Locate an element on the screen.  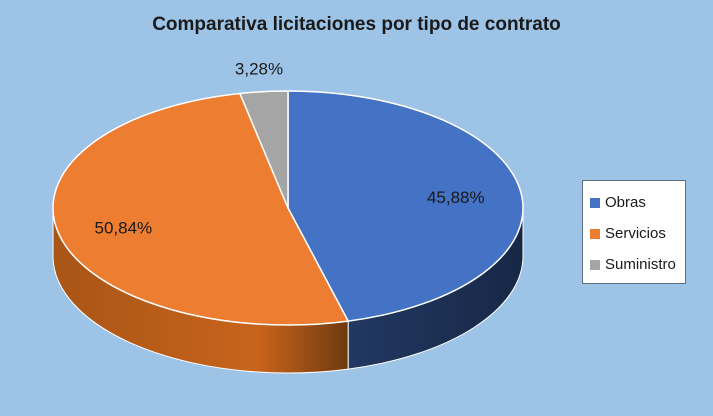
data-label-obras: 45,88% is located at coordinates (456, 197).